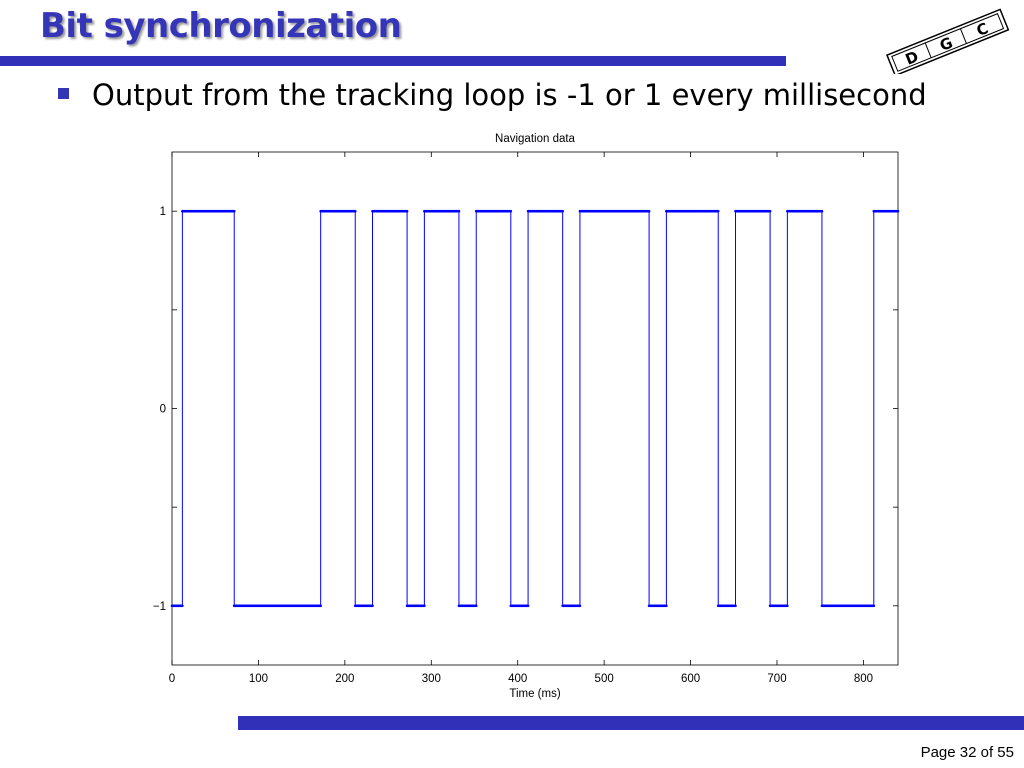 This screenshot has height=768, width=1024. I want to click on x-tick-label: 400, so click(517, 679).